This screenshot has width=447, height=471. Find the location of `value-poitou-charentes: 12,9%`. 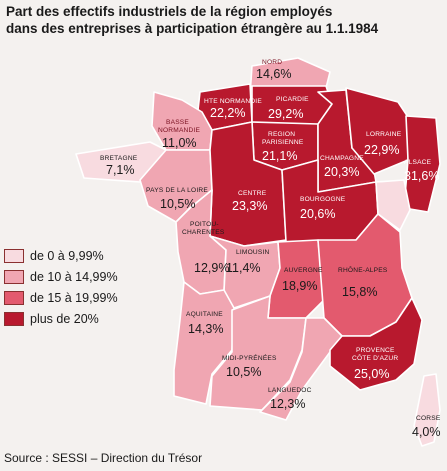

value-poitou-charentes: 12,9% is located at coordinates (211, 268).